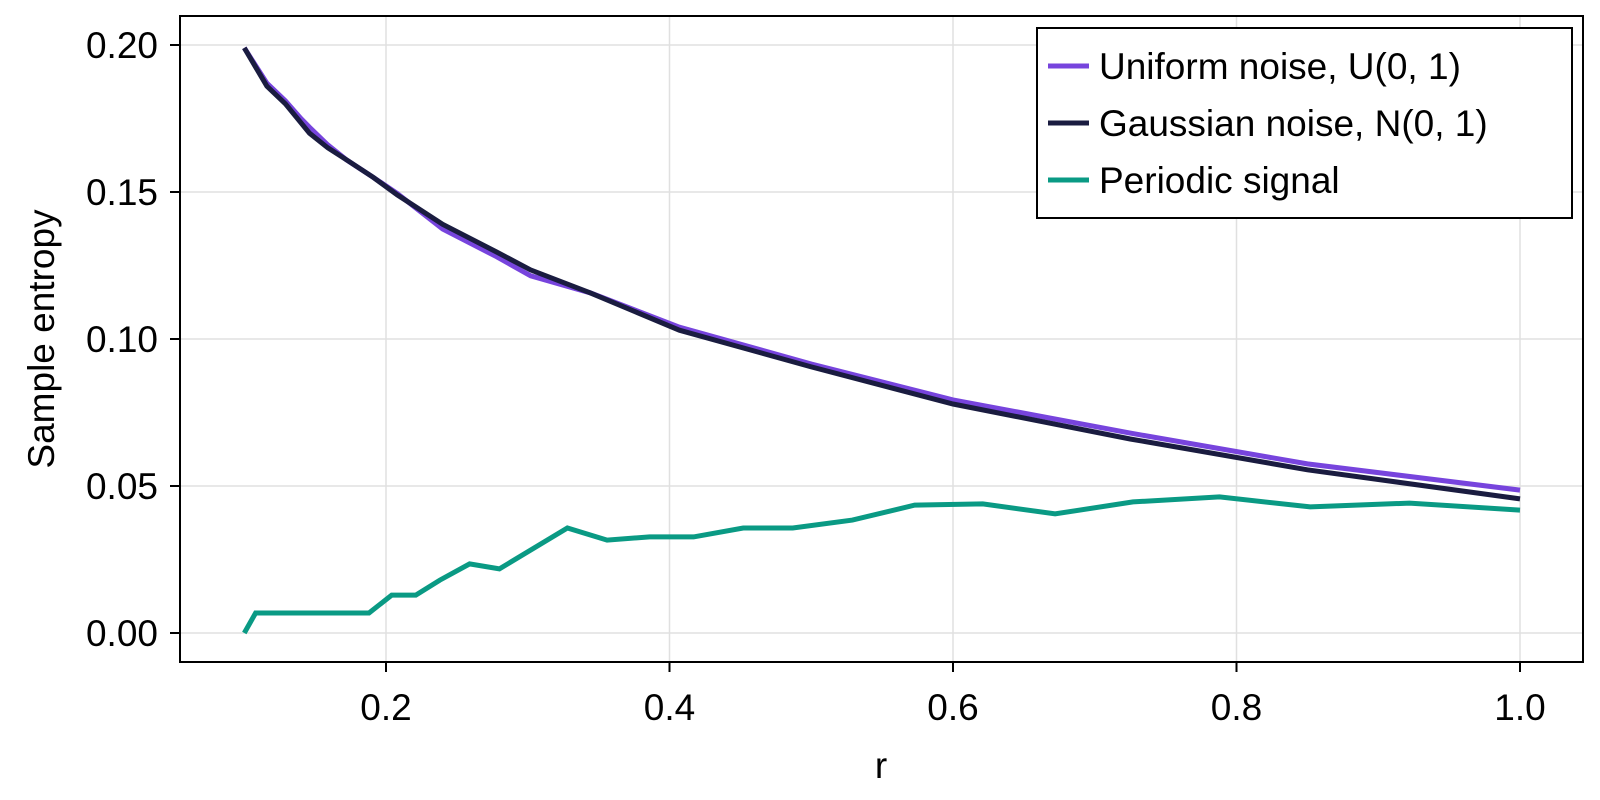  I want to click on y-axis-ticks: 0.00 0.05 0.10 0.15 0.20, so click(133, 339).